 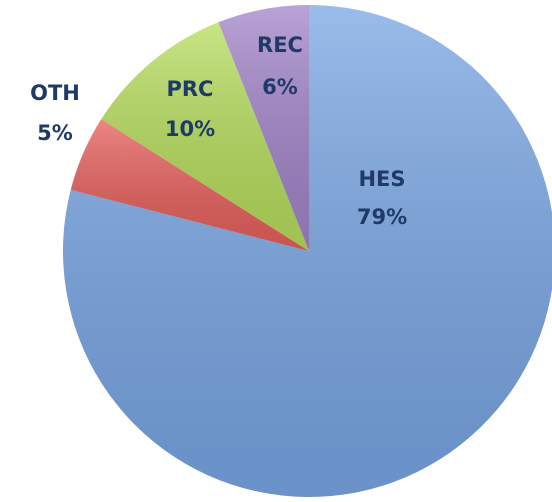 What do you see at coordinates (55, 93) in the screenshot?
I see `slice-label: OTH` at bounding box center [55, 93].